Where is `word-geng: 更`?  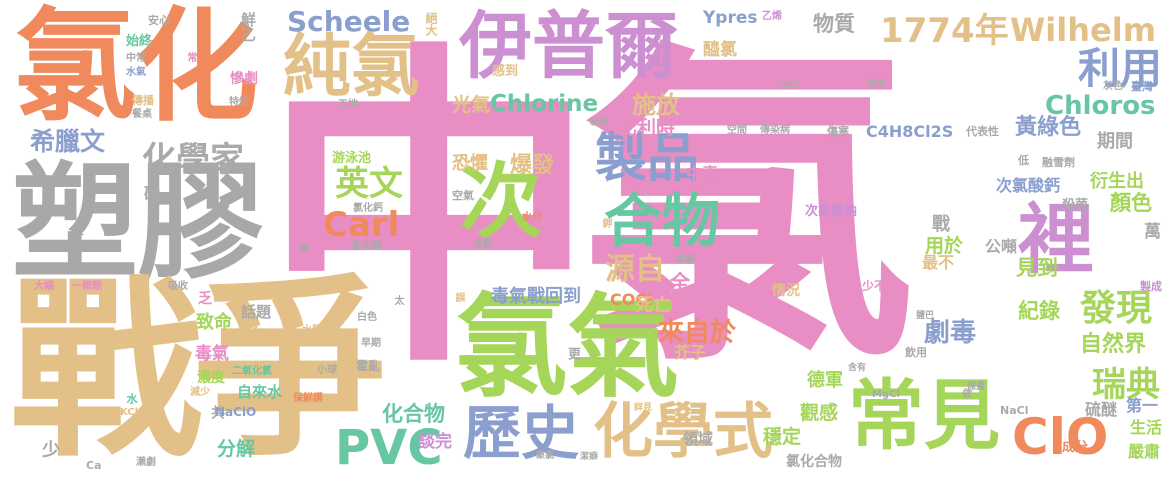 word-geng: 更 is located at coordinates (572, 353).